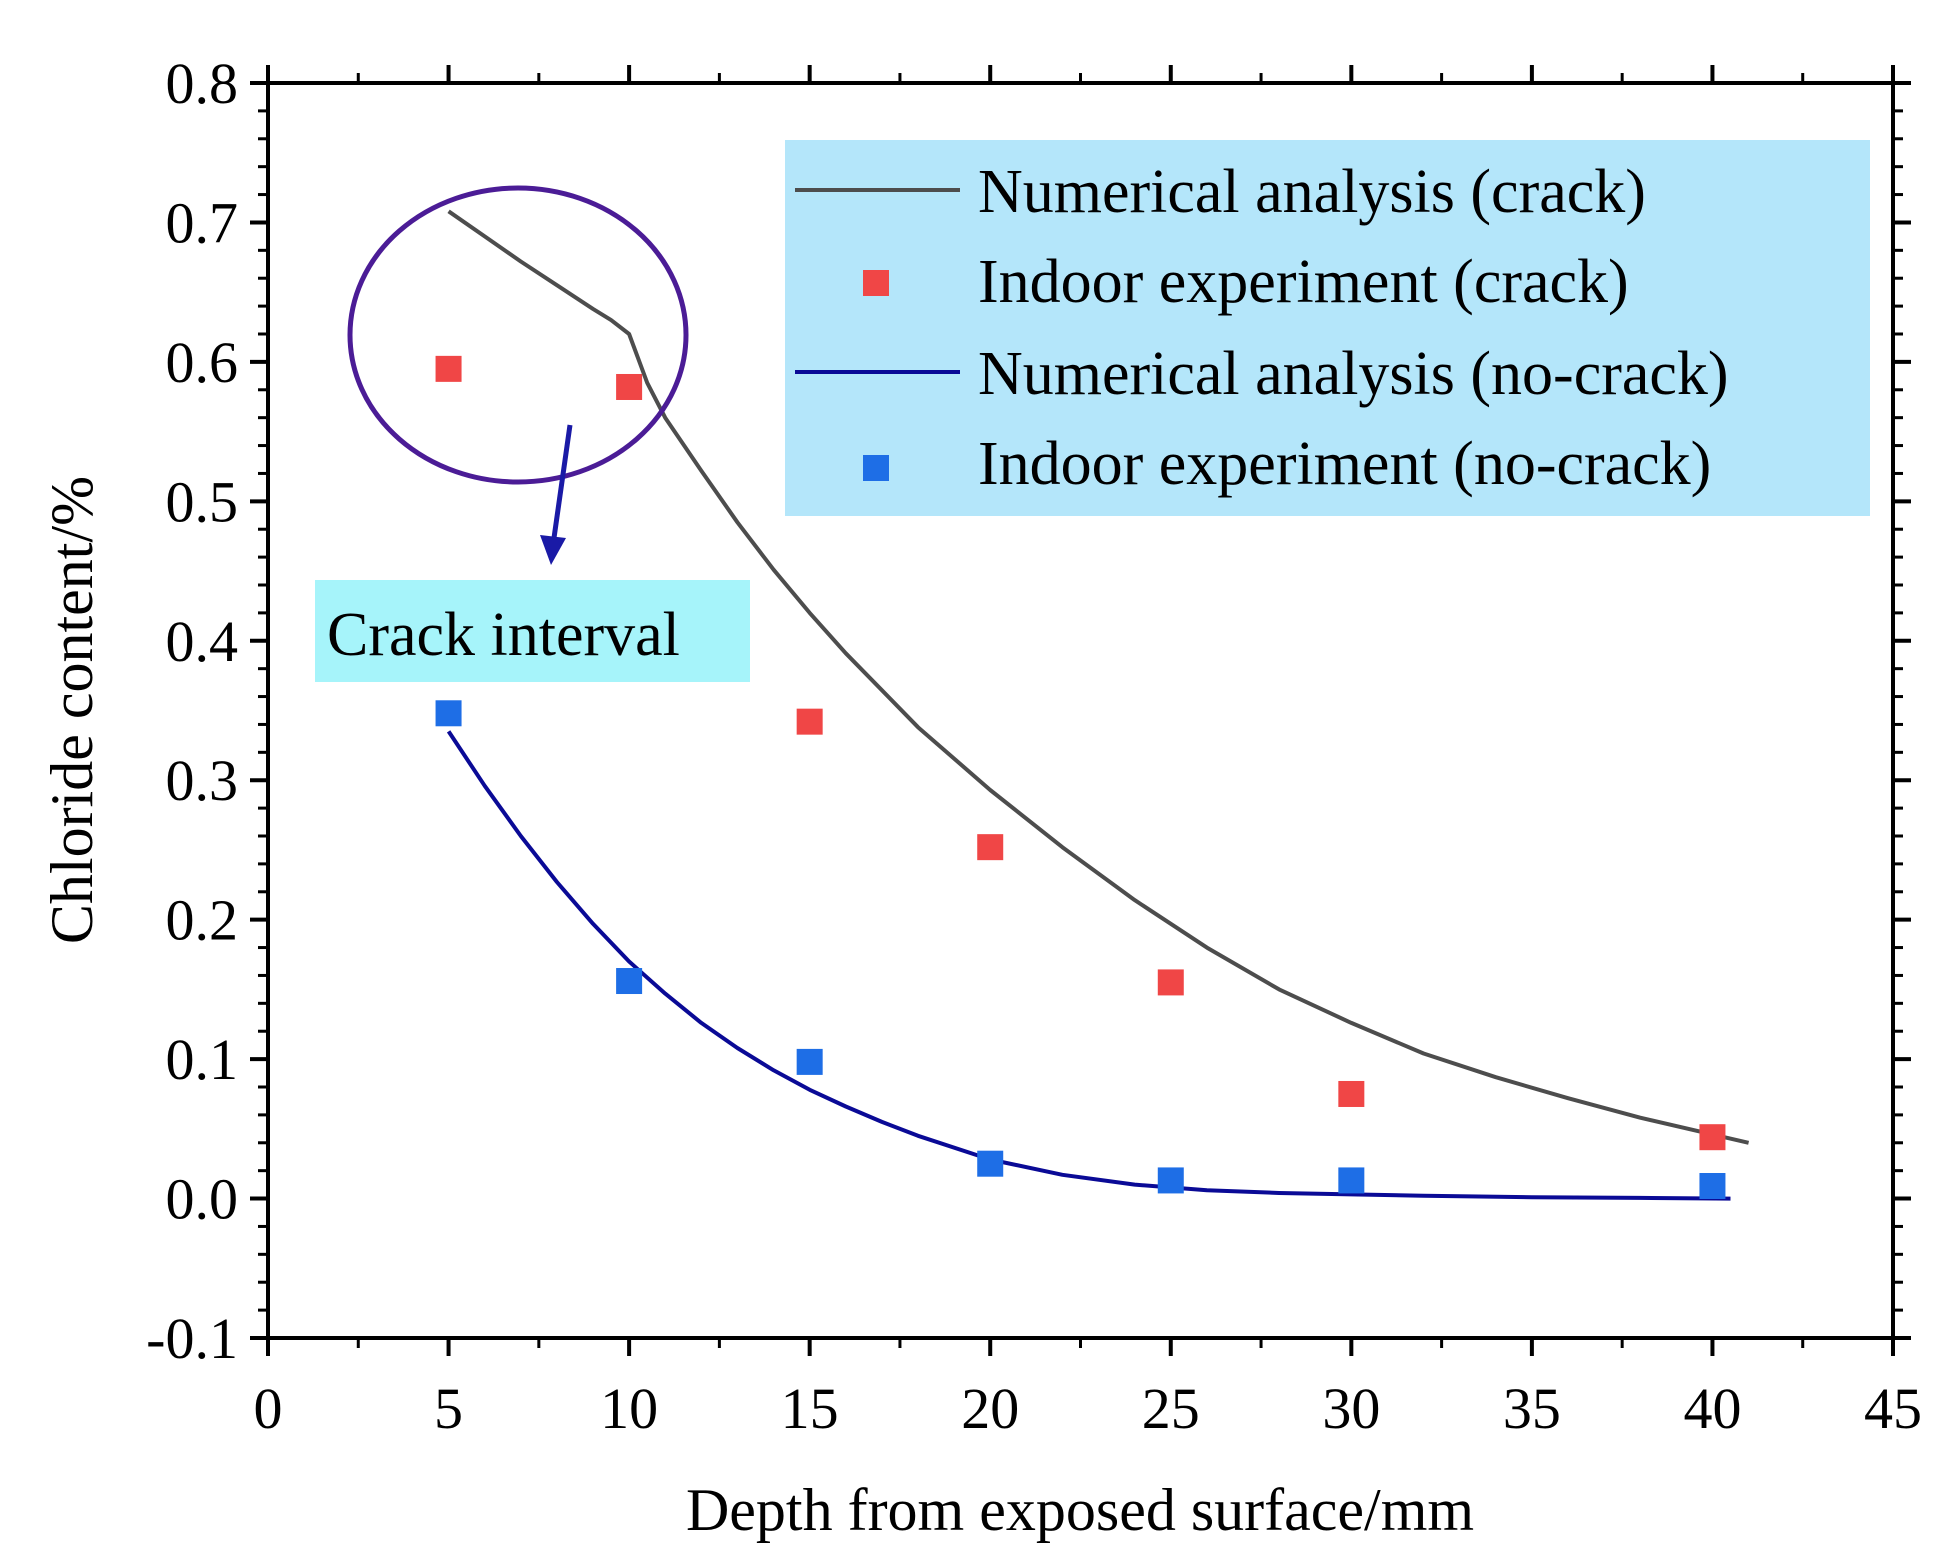 Image resolution: width=1959 pixels, height=1555 pixels. Describe the element at coordinates (1080, 1510) in the screenshot. I see `x-axis-title: Depth from exposed surface/mm` at that location.